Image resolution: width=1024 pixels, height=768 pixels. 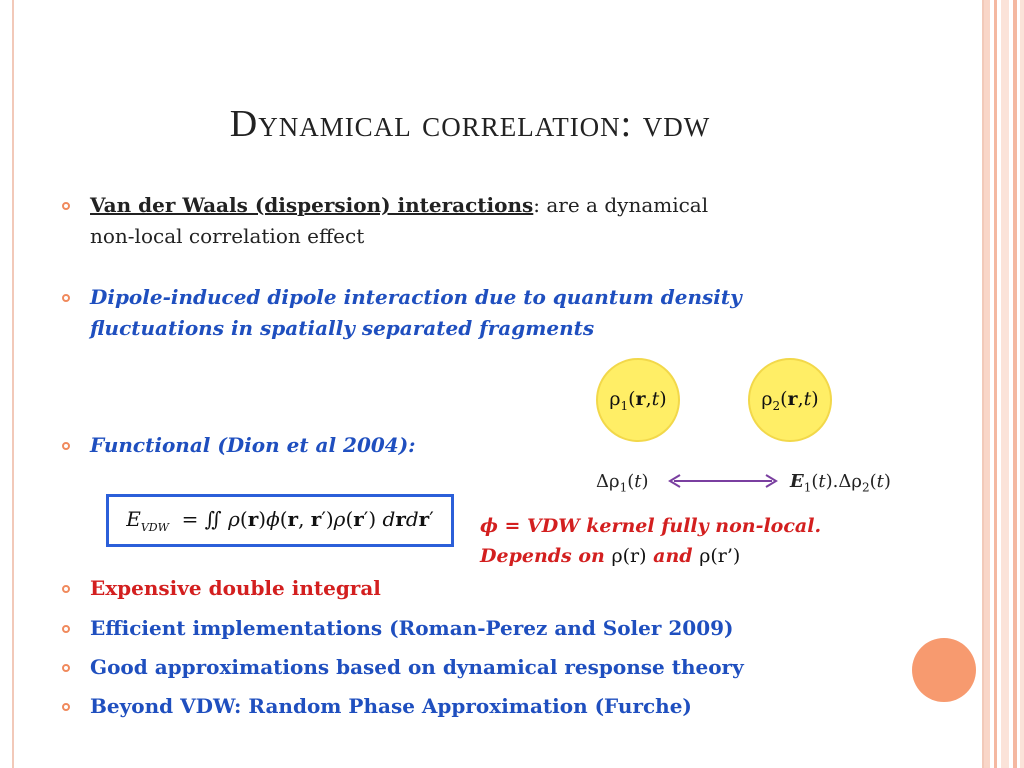 What do you see at coordinates (723, 481) in the screenshot?
I see `double-arrow` at bounding box center [723, 481].